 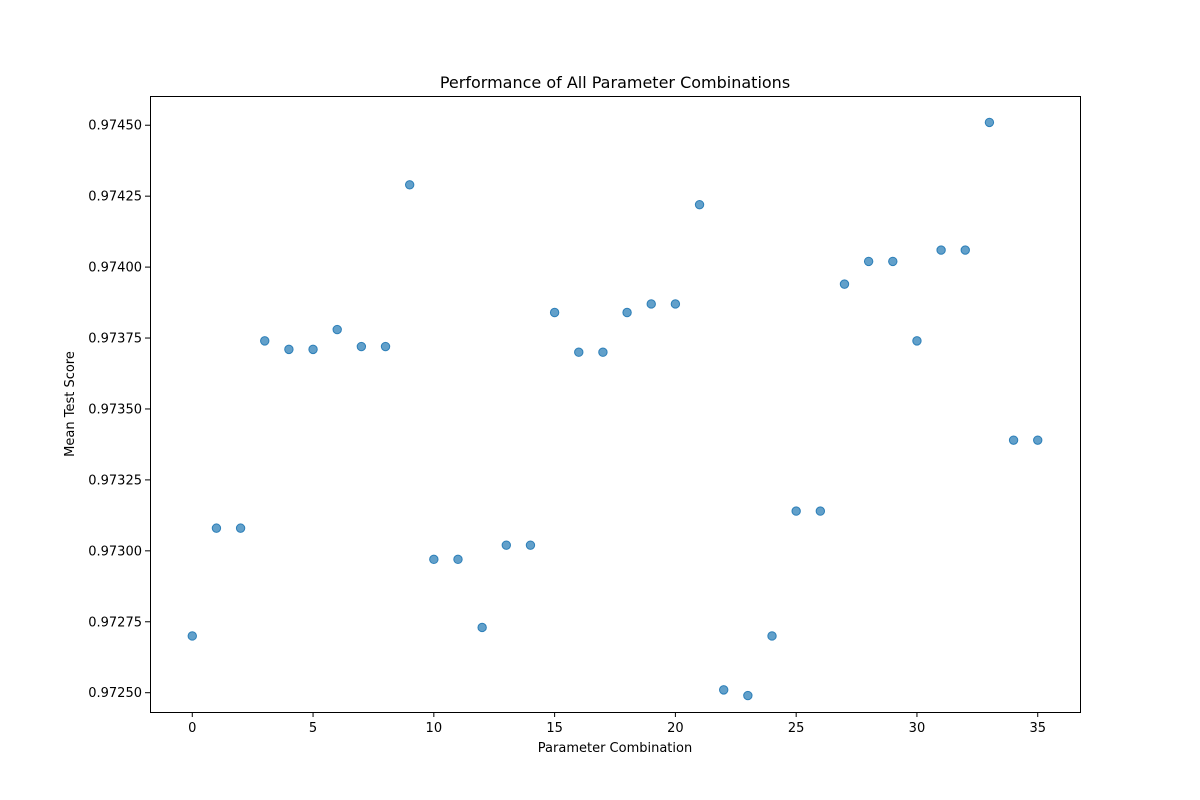 What do you see at coordinates (313, 728) in the screenshot?
I see `x-tick-label: 5` at bounding box center [313, 728].